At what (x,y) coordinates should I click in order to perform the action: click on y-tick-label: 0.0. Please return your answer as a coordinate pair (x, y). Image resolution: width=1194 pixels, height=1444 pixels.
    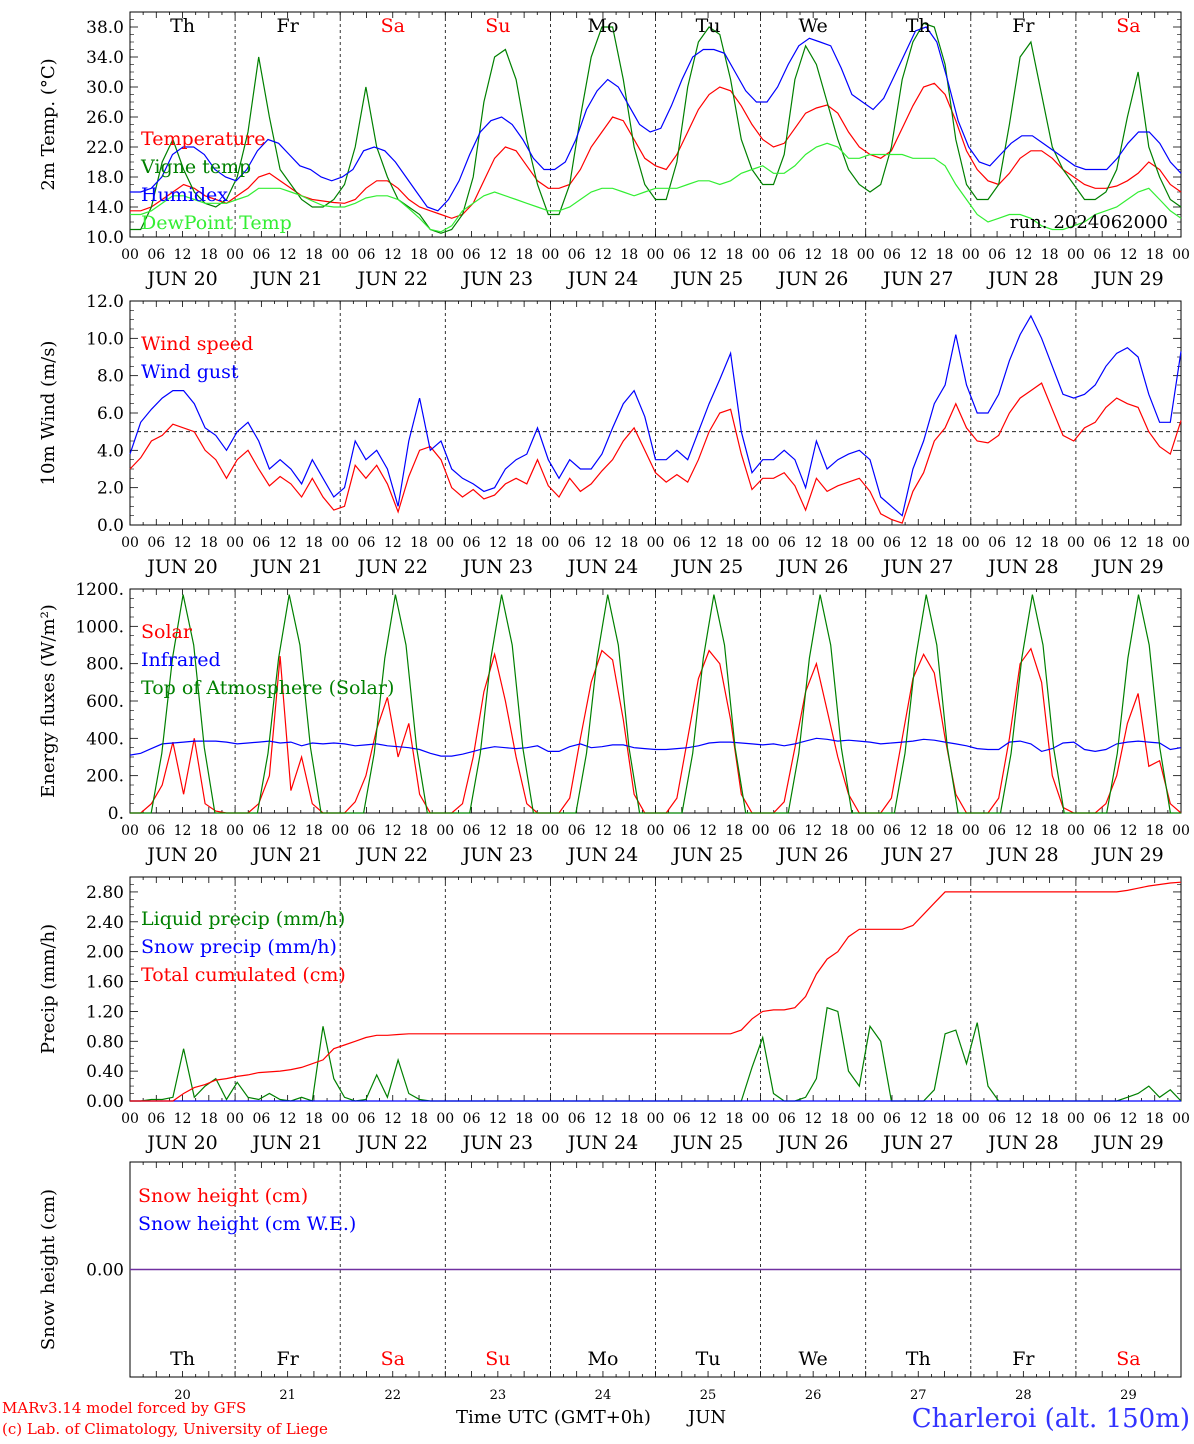
    Looking at the image, I should click on (110, 526).